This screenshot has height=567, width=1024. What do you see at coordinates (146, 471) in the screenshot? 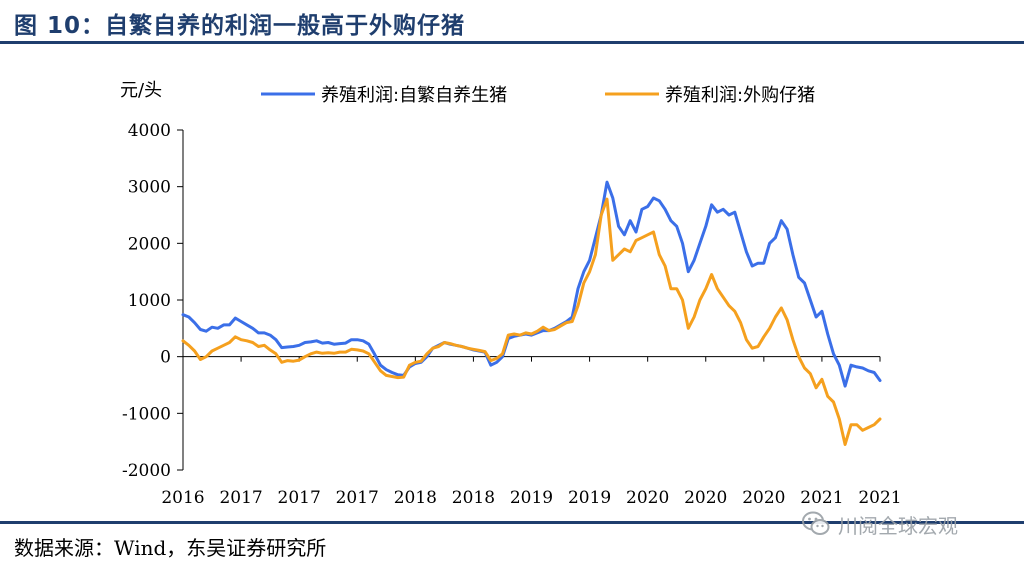
I see `y-tick-label: -2000` at bounding box center [146, 471].